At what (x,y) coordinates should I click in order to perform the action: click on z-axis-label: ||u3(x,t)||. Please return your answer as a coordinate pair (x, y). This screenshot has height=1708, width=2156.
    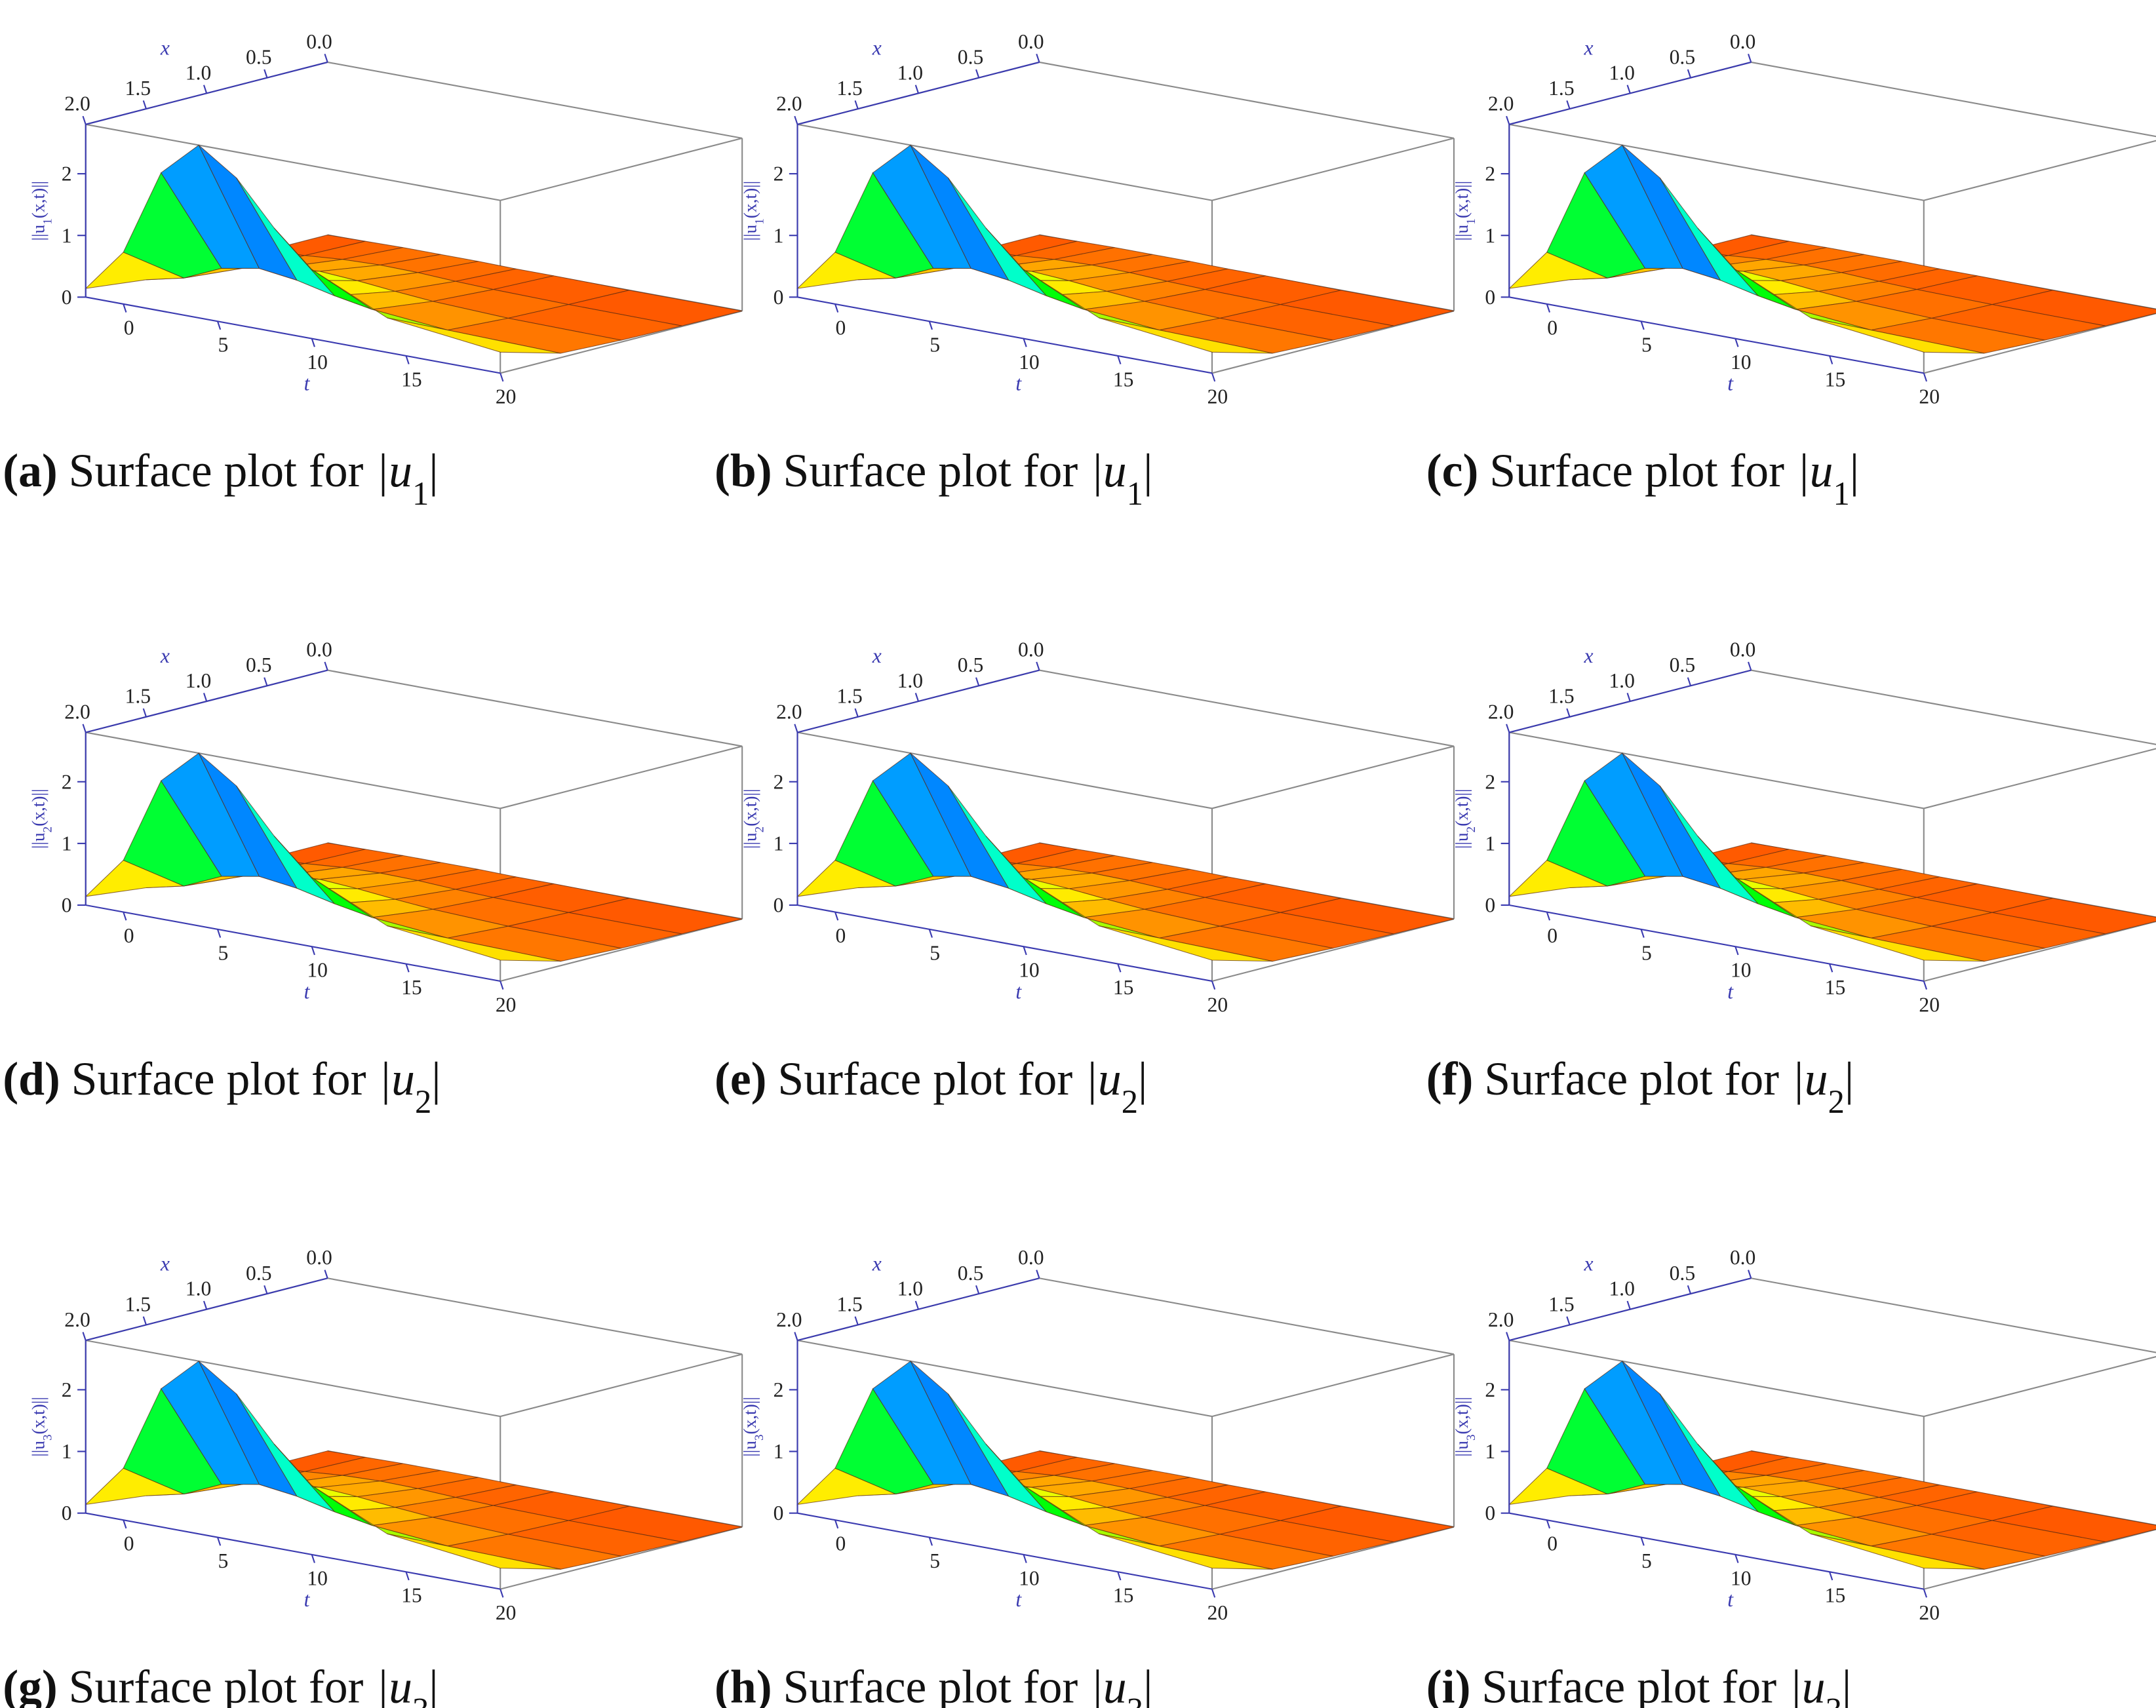
    Looking at the image, I should click on (1465, 1427).